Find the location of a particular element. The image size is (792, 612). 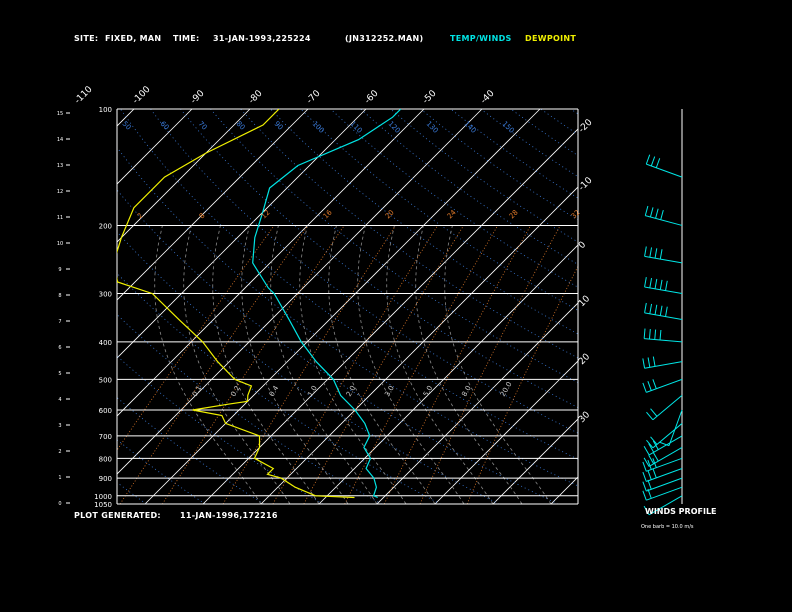

dry-adiabat-label: 120 is located at coordinates (394, 127).